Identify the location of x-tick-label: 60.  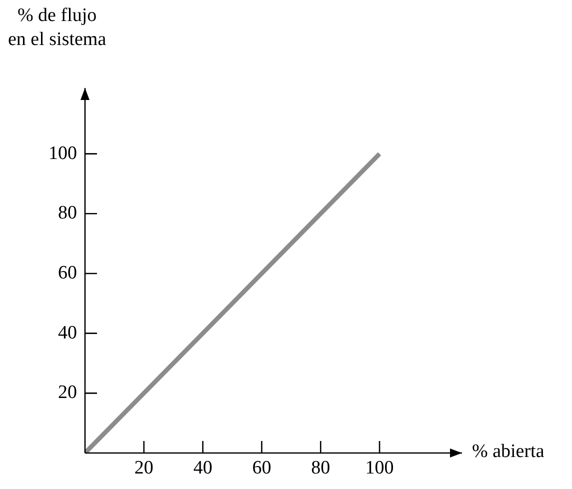
(262, 467).